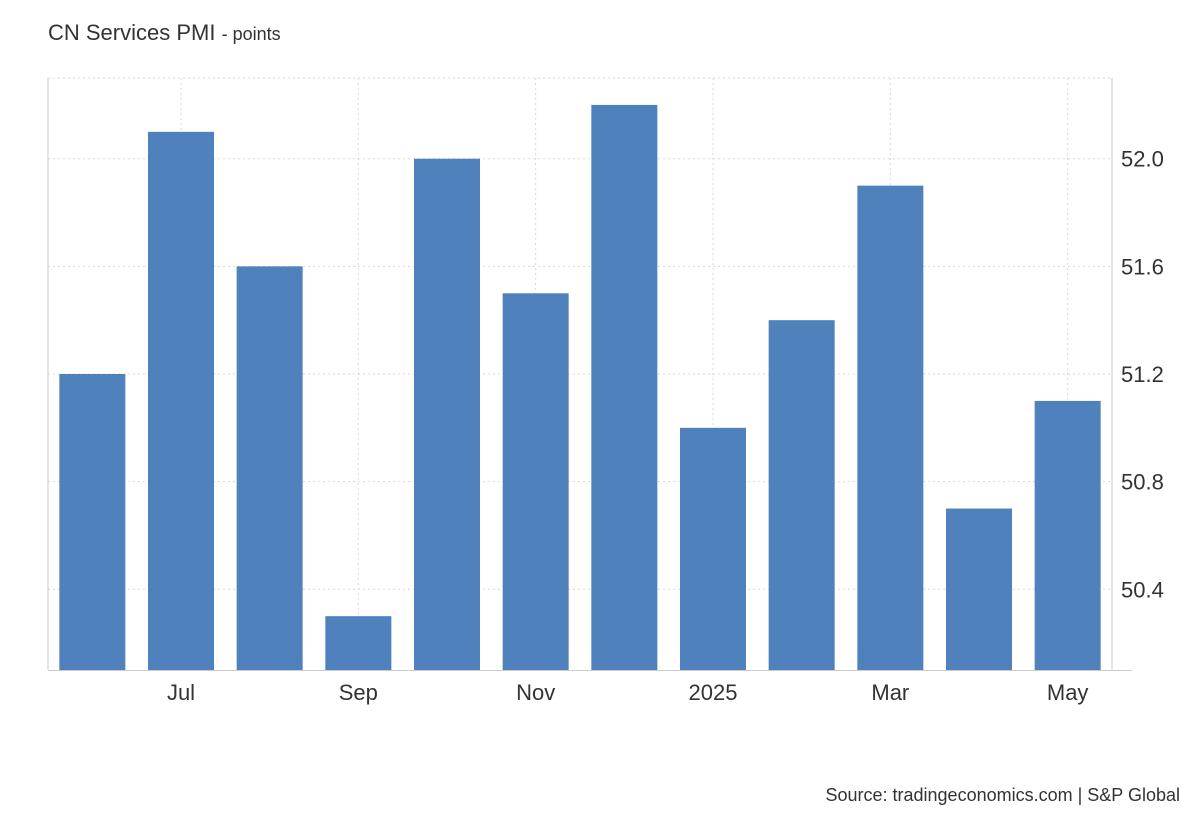 The height and width of the screenshot is (820, 1200). What do you see at coordinates (713, 692) in the screenshot?
I see `x-tick-label: 2025` at bounding box center [713, 692].